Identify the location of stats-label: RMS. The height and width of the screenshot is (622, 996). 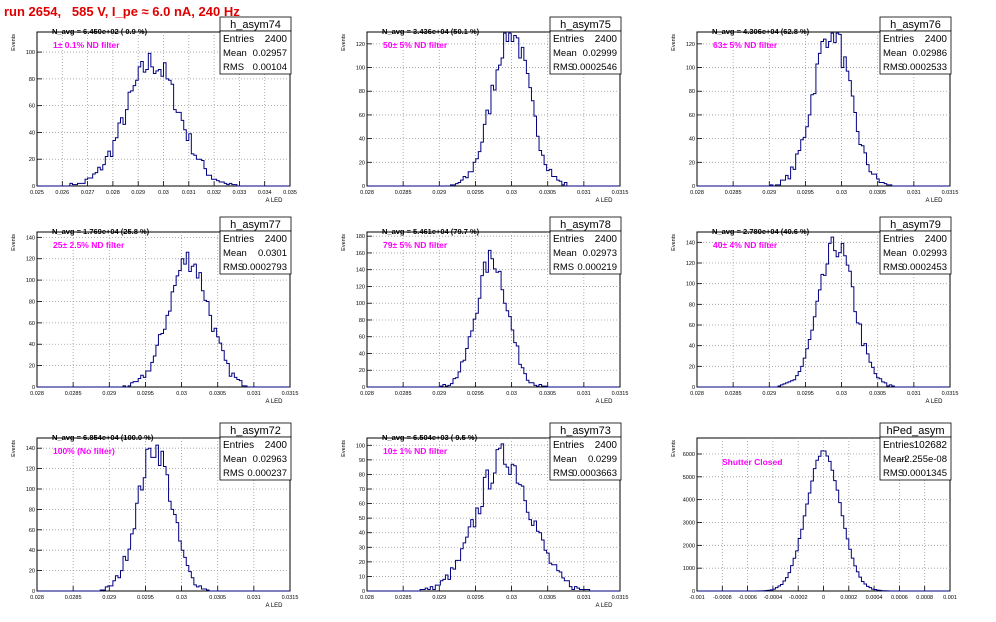
(233, 267).